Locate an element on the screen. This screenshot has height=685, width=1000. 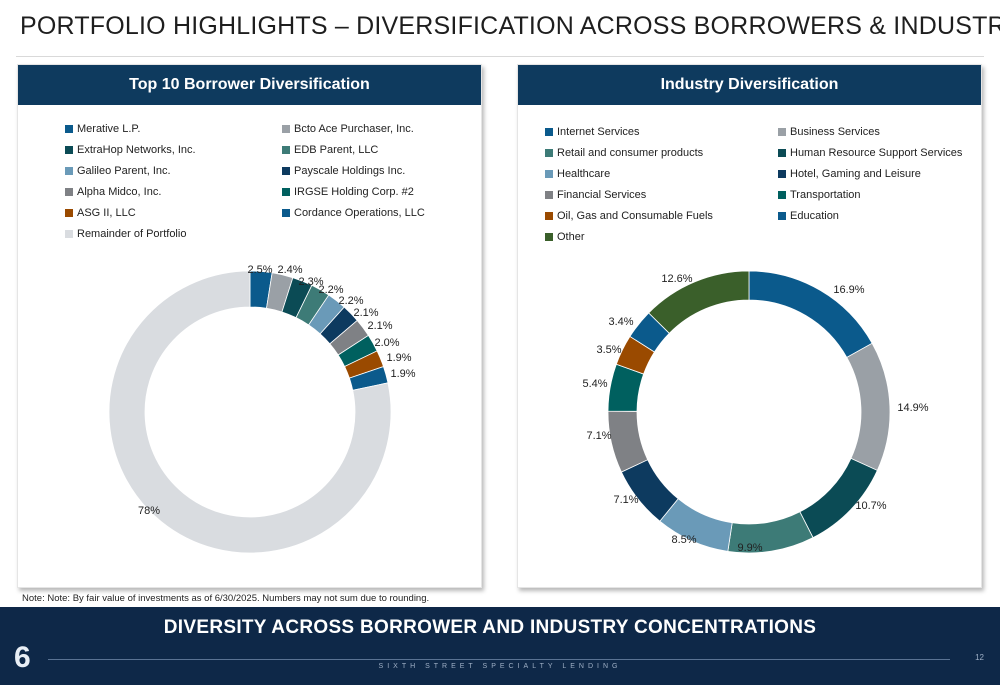
data-label-retail-and-consumer-products: 9.9% is located at coordinates (749, 548).